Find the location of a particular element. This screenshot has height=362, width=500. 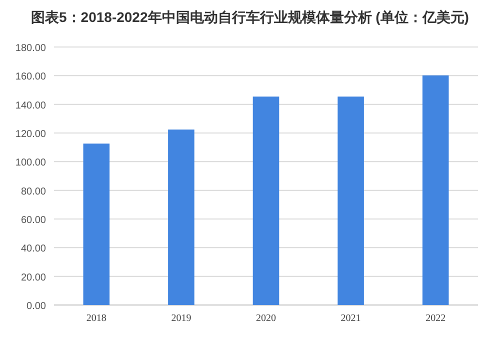

x-tick-label: 2020 is located at coordinates (266, 318).